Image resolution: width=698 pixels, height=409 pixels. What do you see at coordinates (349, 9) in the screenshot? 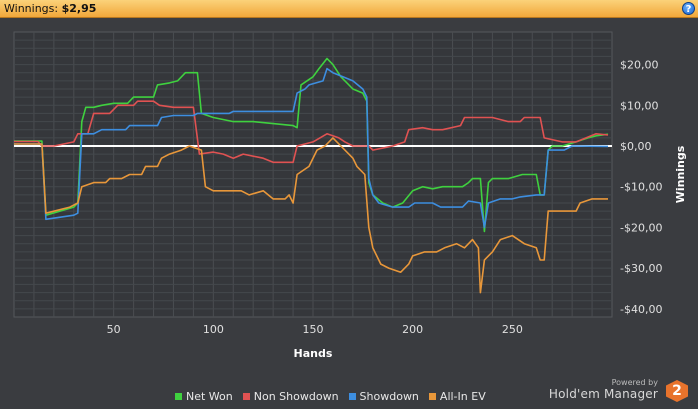
I see `title-bar: Winnings: $2,95 ?` at bounding box center [349, 9].